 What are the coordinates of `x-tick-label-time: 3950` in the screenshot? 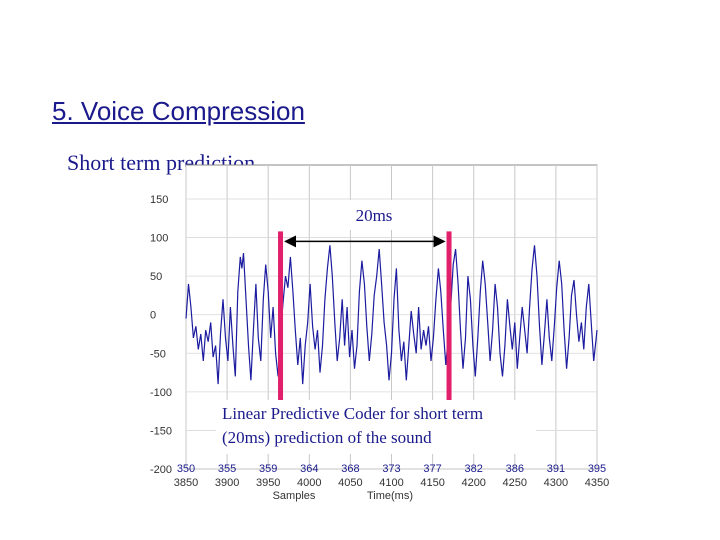 It's located at (268, 483).